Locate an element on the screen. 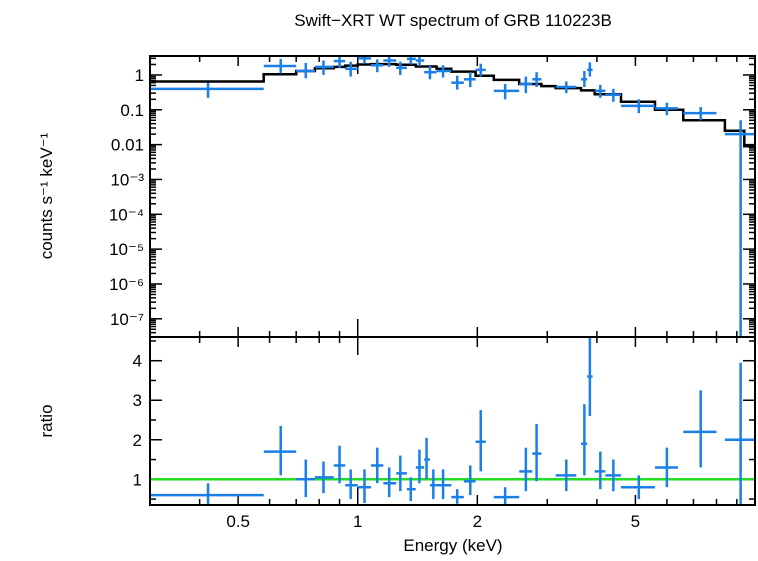 The height and width of the screenshot is (561, 758). xtick-label: 0.5 is located at coordinates (238, 521).